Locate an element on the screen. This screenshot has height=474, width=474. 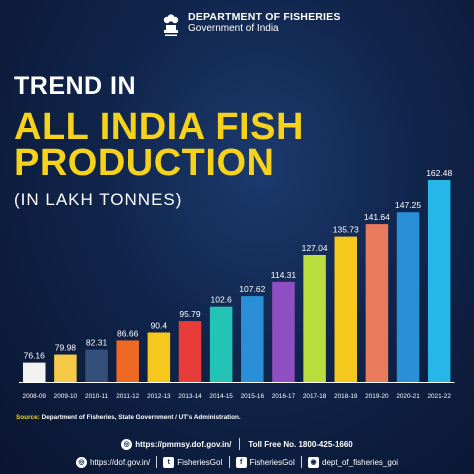
instagram-icon: ◉ is located at coordinates (313, 462).